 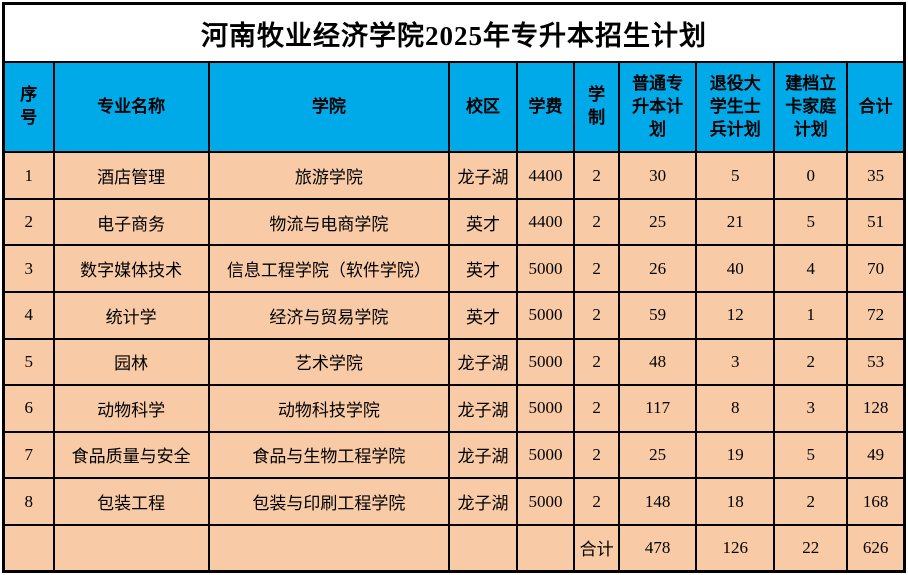 I want to click on cell-veteran: 18, so click(x=735, y=501).